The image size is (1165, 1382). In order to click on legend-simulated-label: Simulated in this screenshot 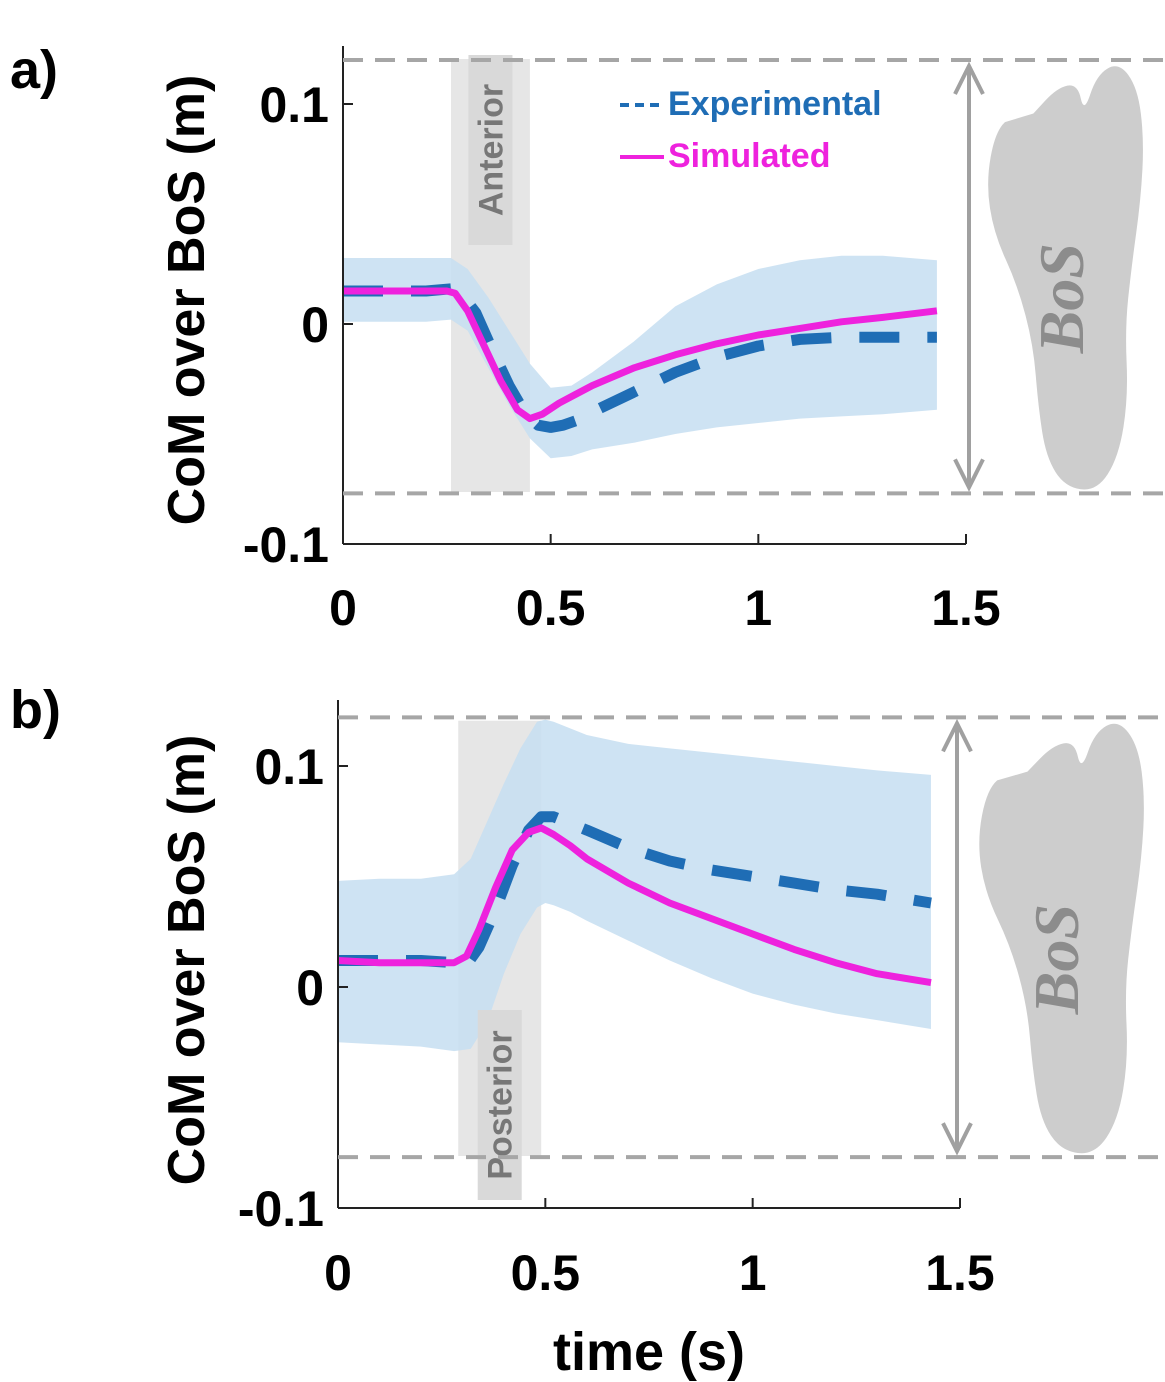, I will do `click(749, 156)`.